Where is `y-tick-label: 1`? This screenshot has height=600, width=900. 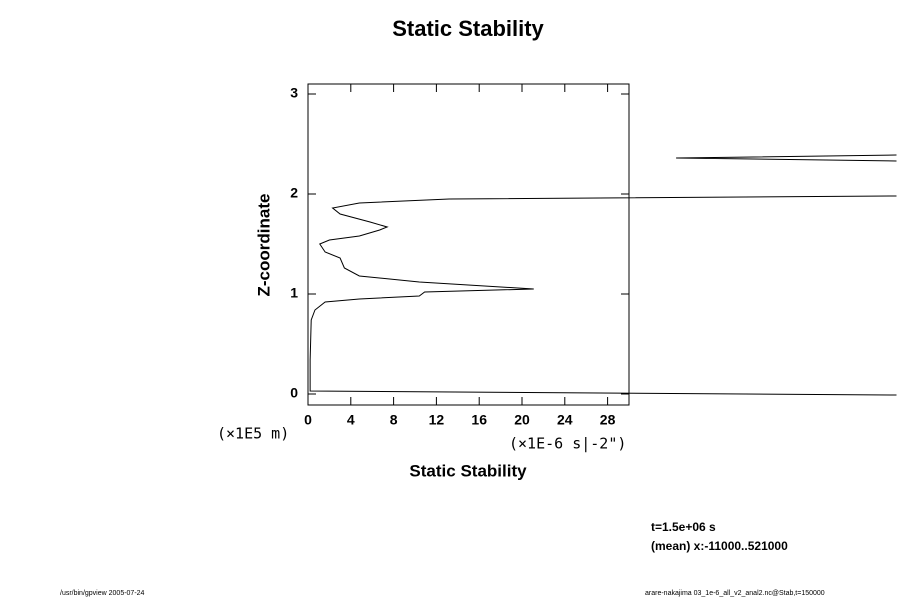
y-tick-label: 1 is located at coordinates (294, 293).